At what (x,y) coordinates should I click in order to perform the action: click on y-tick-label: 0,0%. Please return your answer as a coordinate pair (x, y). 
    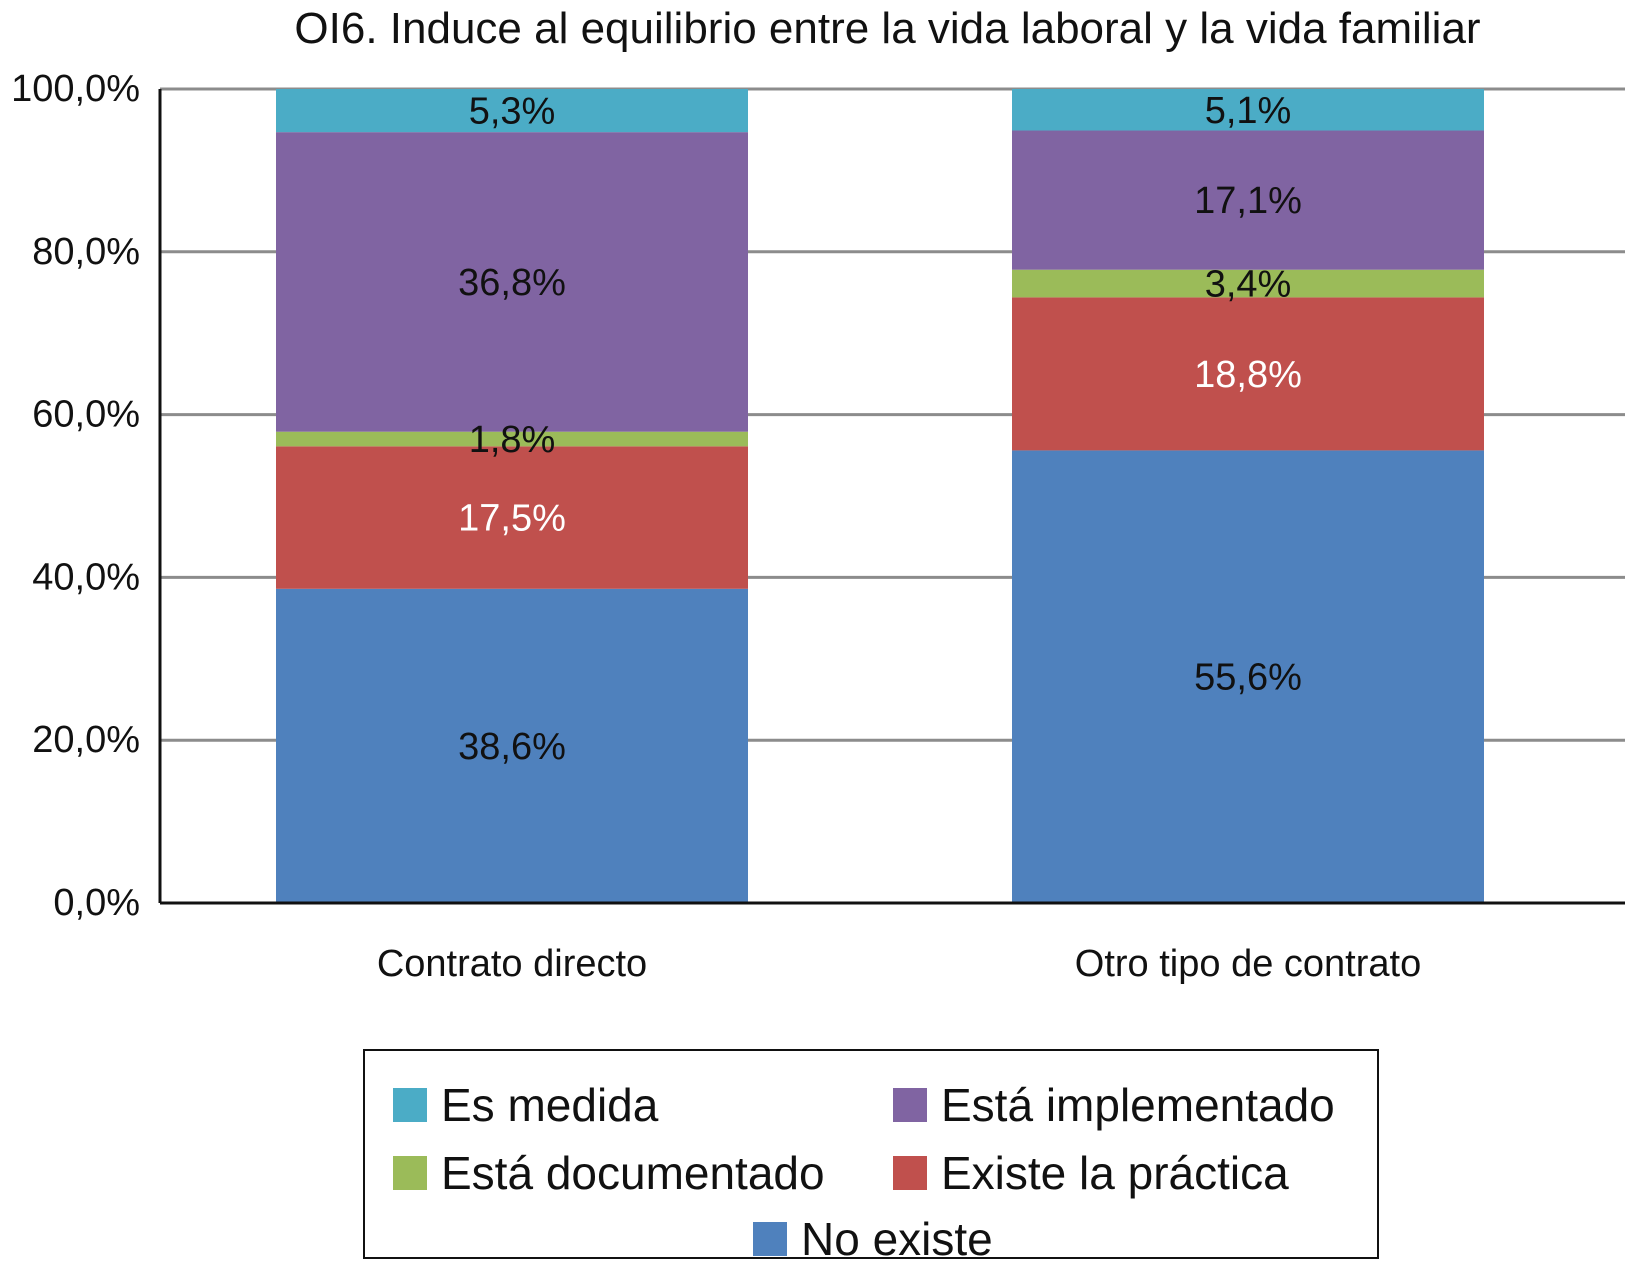
    Looking at the image, I should click on (96, 903).